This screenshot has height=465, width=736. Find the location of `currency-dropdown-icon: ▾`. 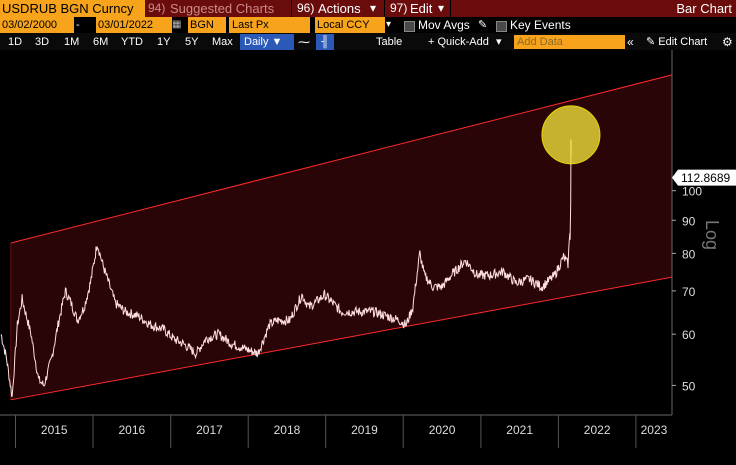

currency-dropdown-icon: ▾ is located at coordinates (389, 24).